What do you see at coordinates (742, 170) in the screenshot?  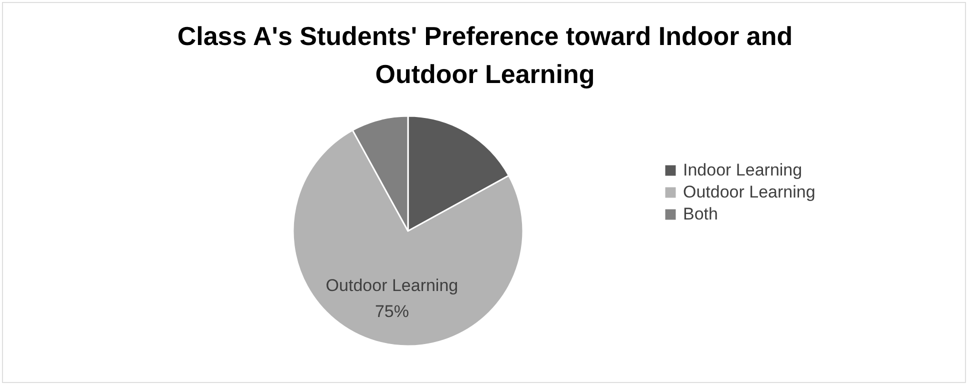 I see `legend-label: Indoor Learning` at bounding box center [742, 170].